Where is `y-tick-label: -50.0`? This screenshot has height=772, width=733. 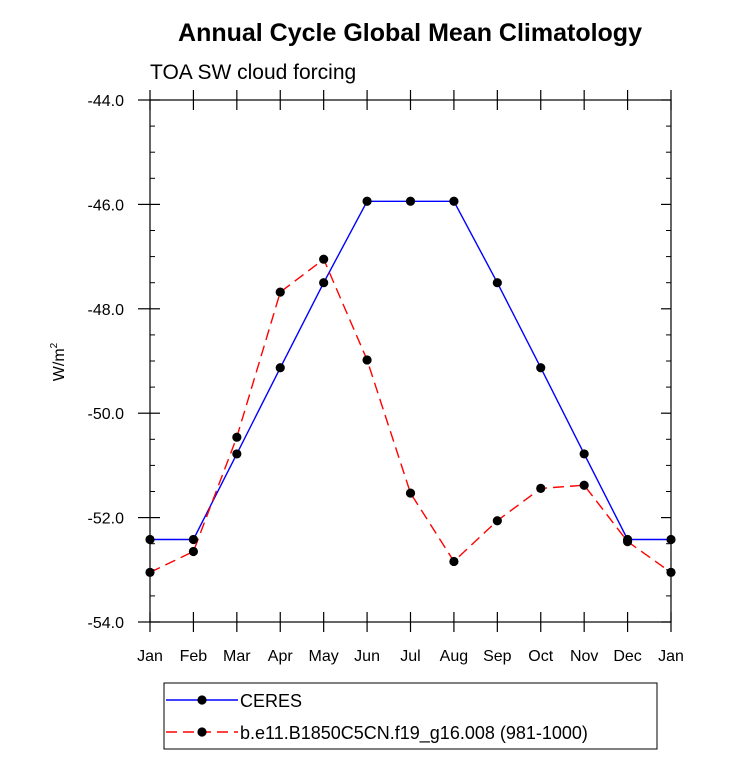 y-tick-label: -50.0 is located at coordinates (106, 414).